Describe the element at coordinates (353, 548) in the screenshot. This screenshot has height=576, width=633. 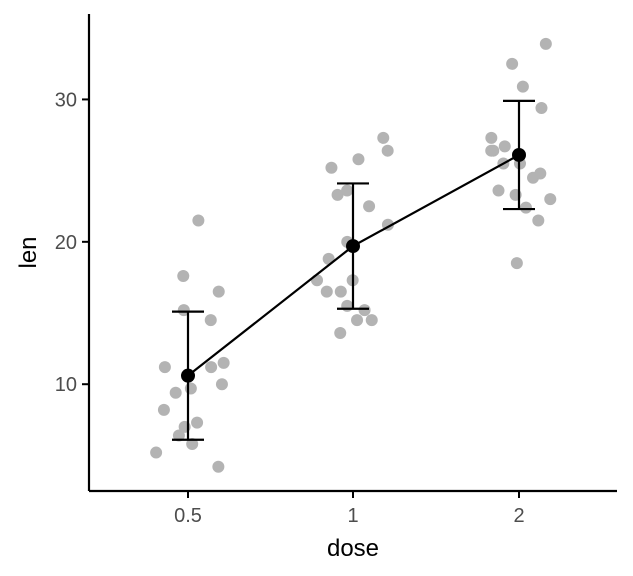
I see `x-axis-title: dose` at that location.